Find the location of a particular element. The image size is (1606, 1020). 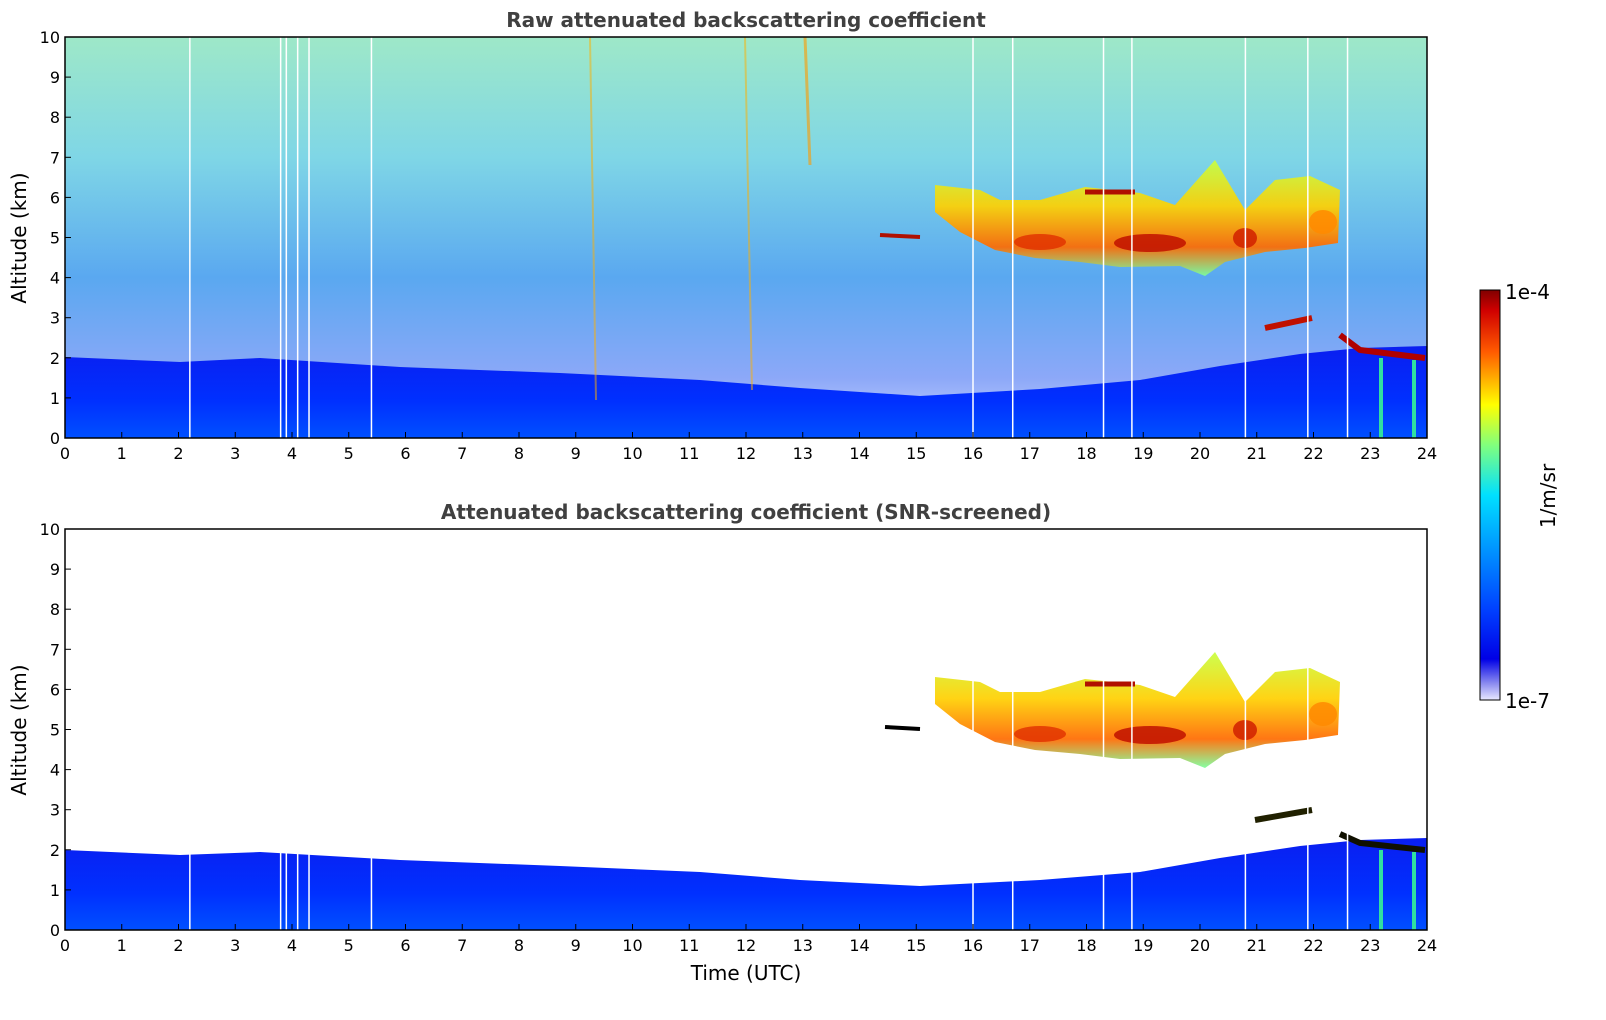

panel-1-cloud-streak is located at coordinates (900, 236).